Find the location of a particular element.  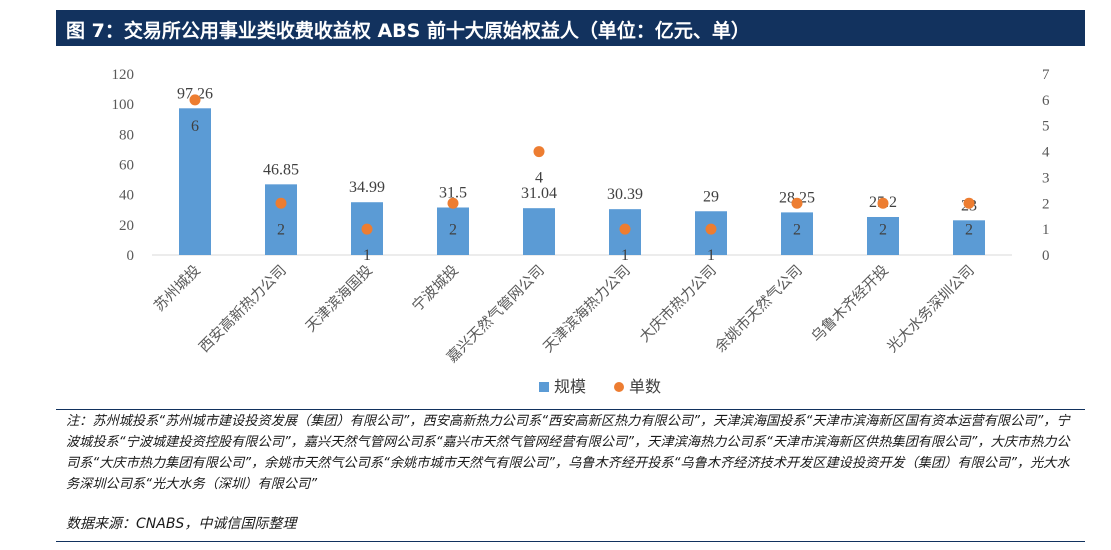

bar-value-label: 31.5 is located at coordinates (453, 192).